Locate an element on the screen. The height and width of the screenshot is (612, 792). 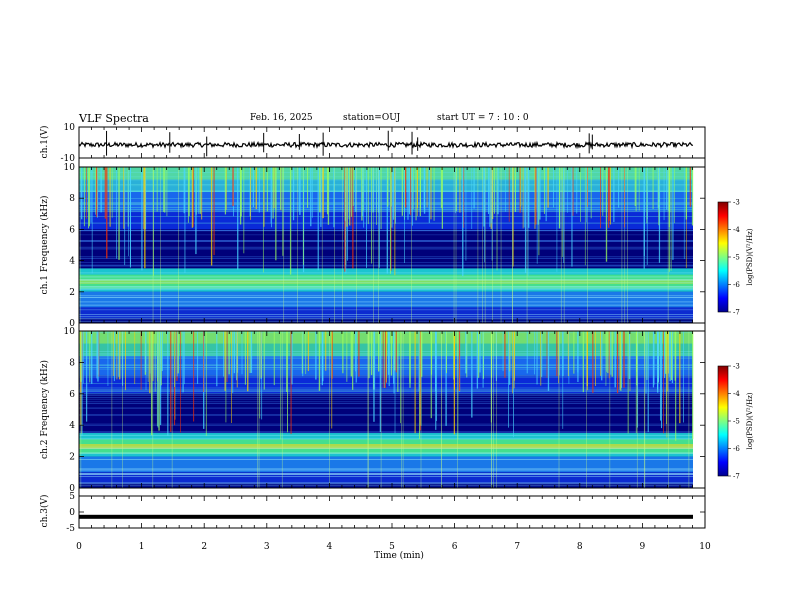
x-tick-label: 7 is located at coordinates (517, 547).